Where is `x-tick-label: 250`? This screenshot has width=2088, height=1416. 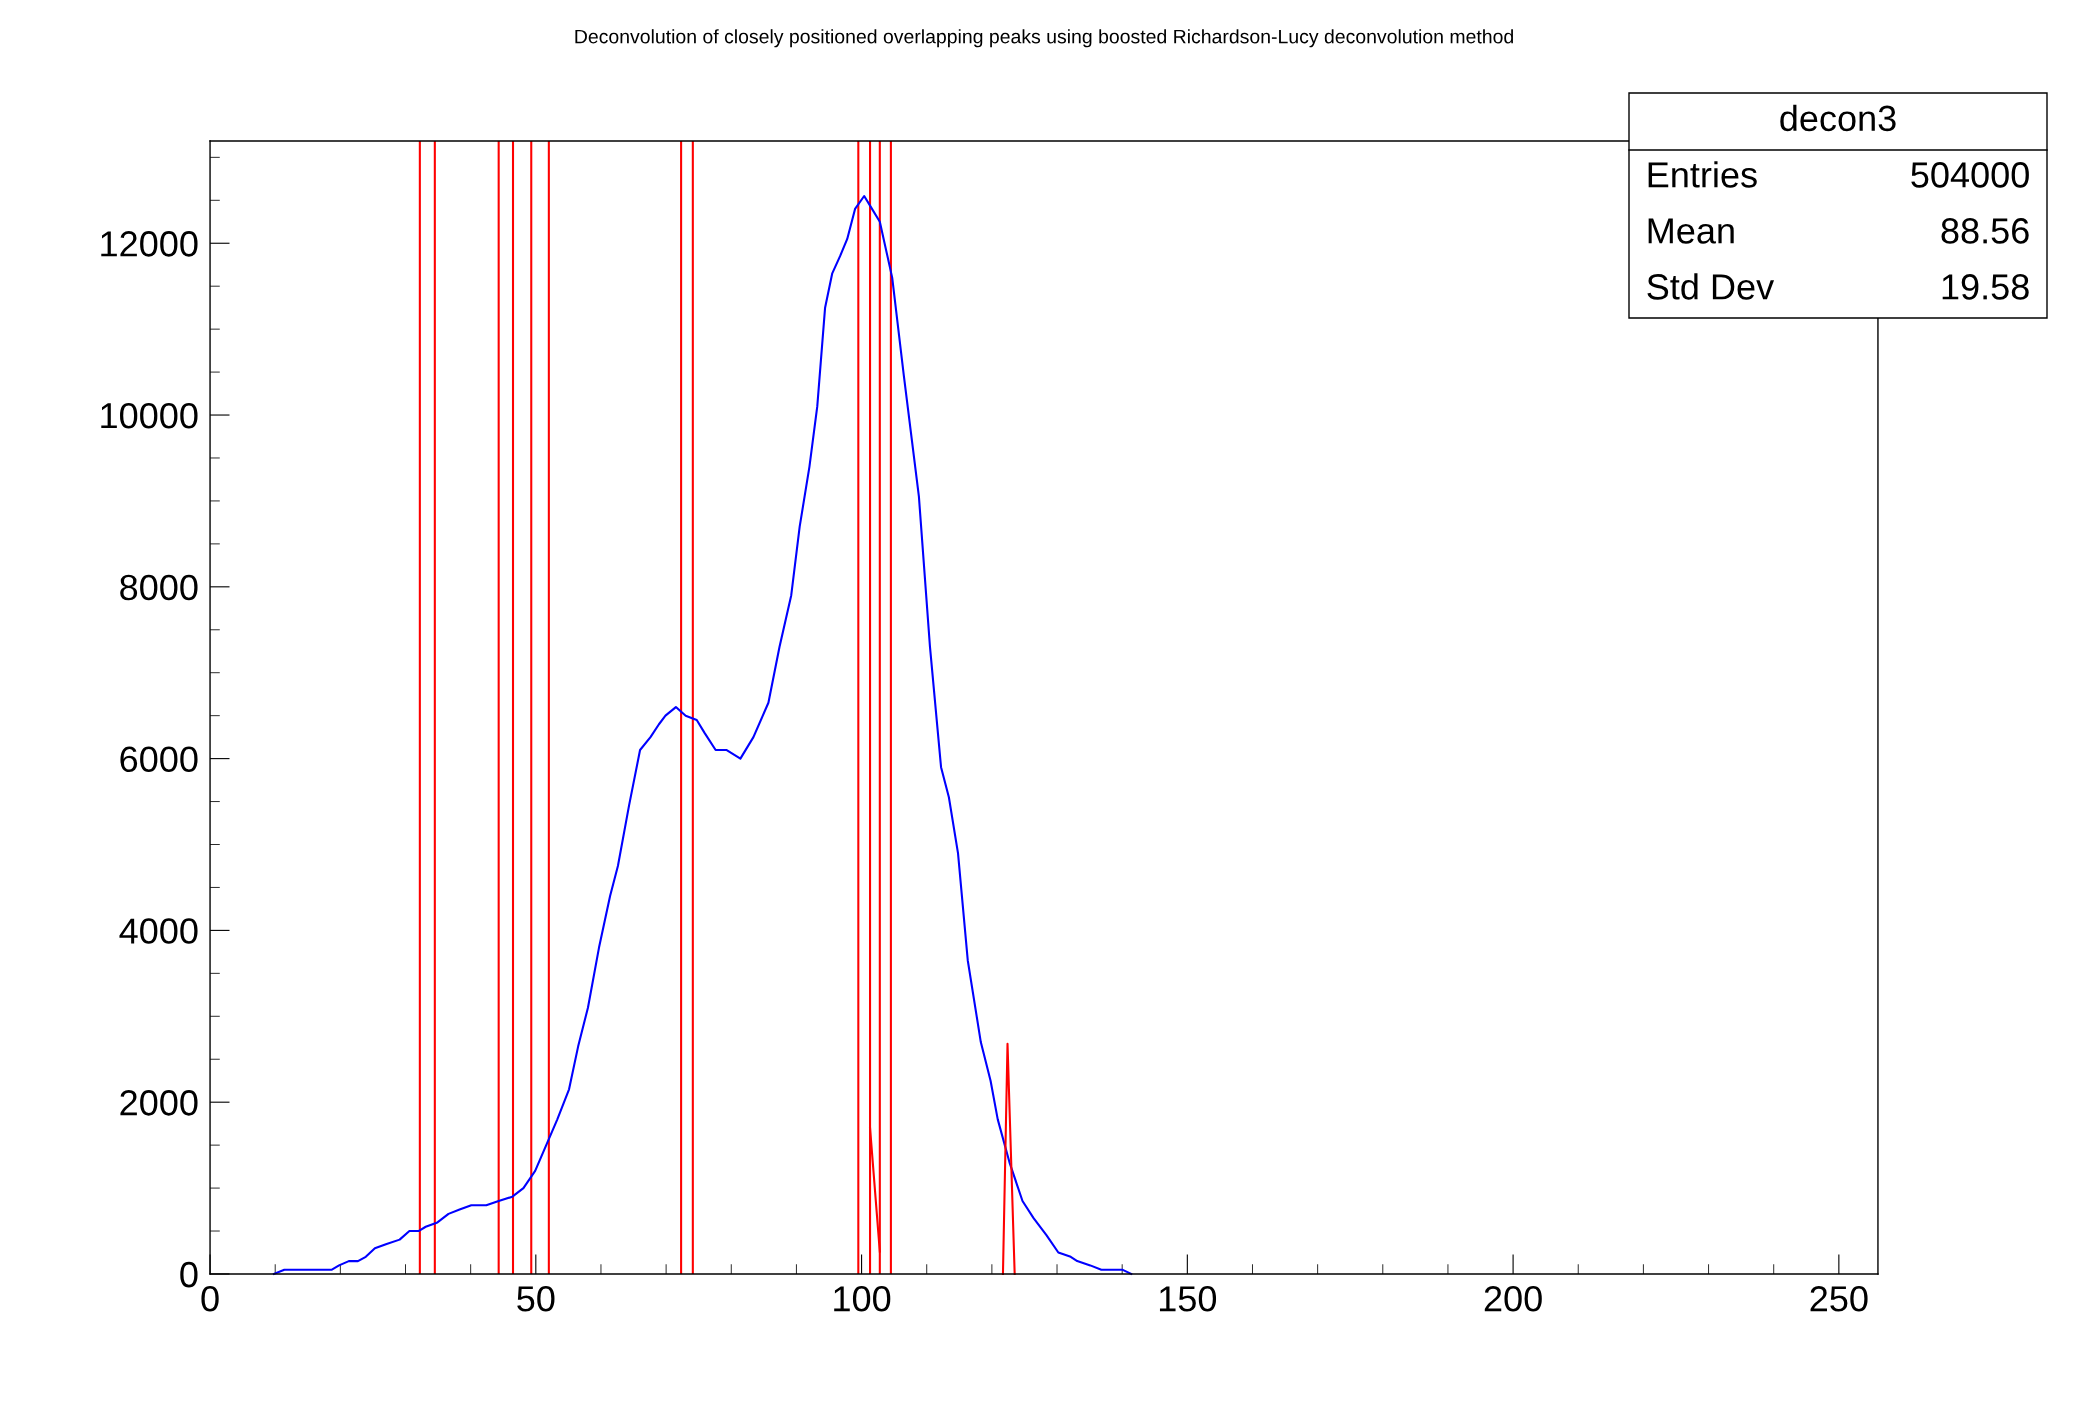 x-tick-label: 250 is located at coordinates (1839, 1299).